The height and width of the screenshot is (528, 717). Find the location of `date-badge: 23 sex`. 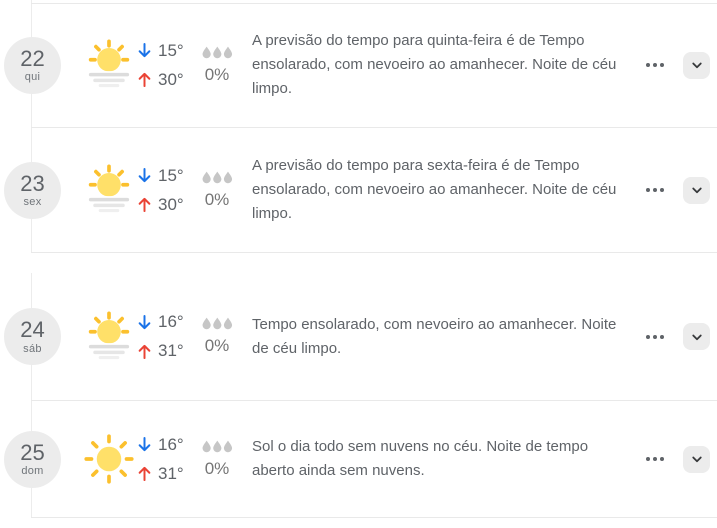

date-badge: 23 sex is located at coordinates (32, 190).